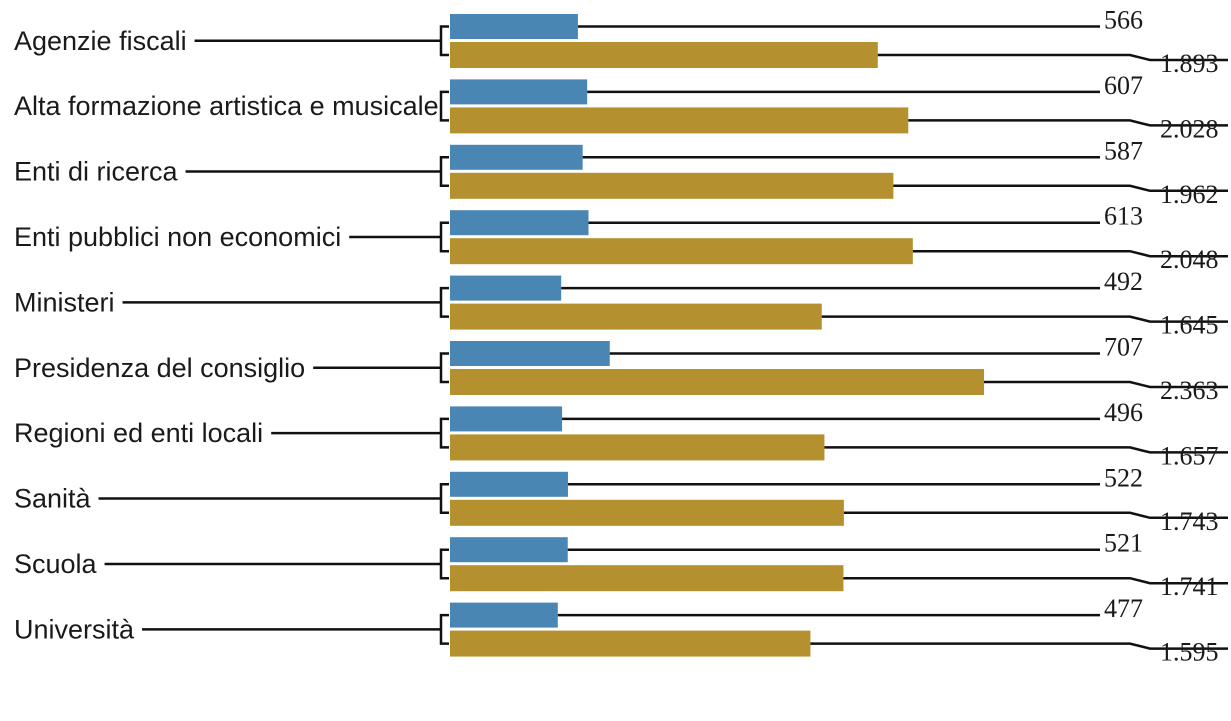  What do you see at coordinates (1123, 477) in the screenshot?
I see `value-label-series-1: 522` at bounding box center [1123, 477].